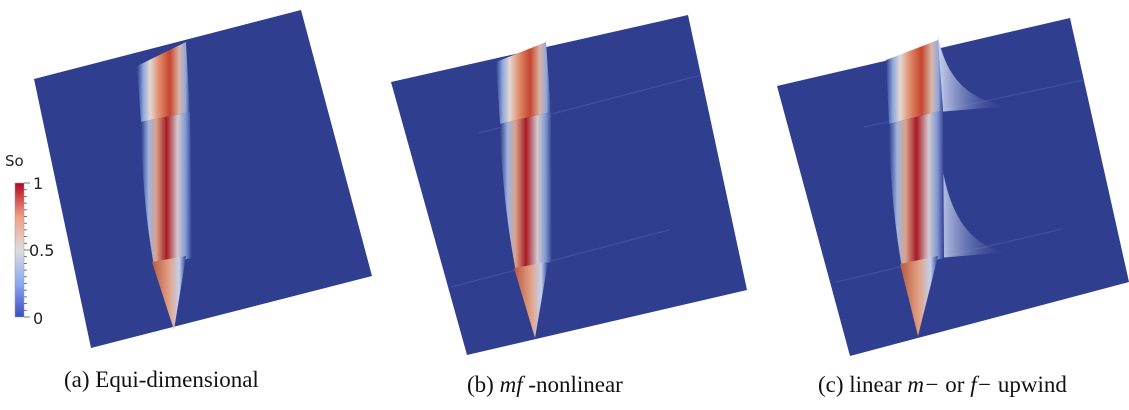 The height and width of the screenshot is (410, 1129). What do you see at coordinates (923, 384) in the screenshot?
I see `caption-math: m−` at bounding box center [923, 384].